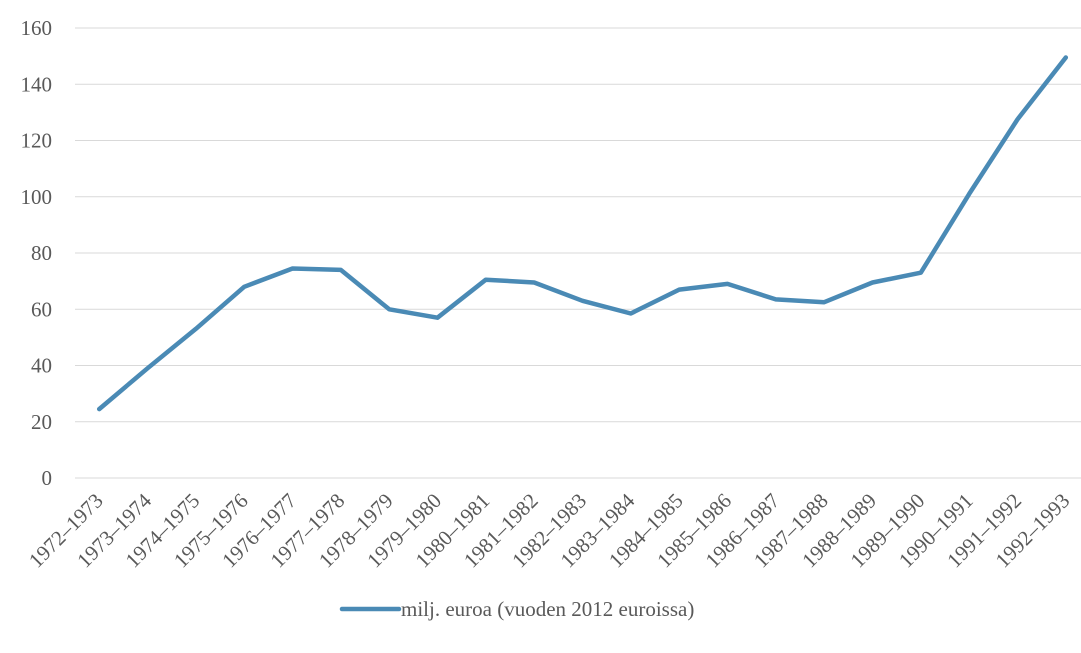 The image size is (1081, 653). I want to click on y-tick-label: 120, so click(37, 141).